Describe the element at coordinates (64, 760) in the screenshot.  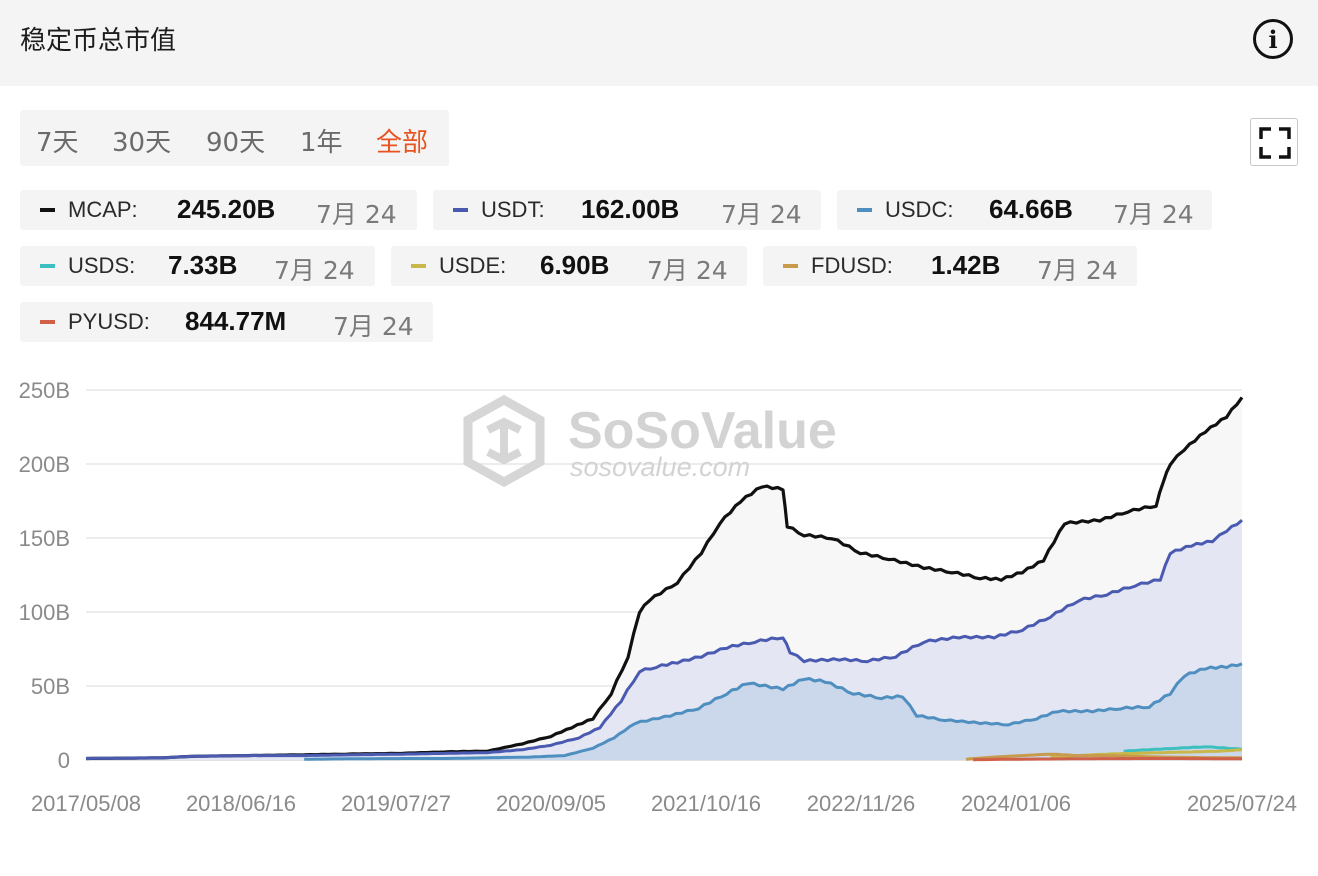
I see `y-tick-label: 0` at that location.